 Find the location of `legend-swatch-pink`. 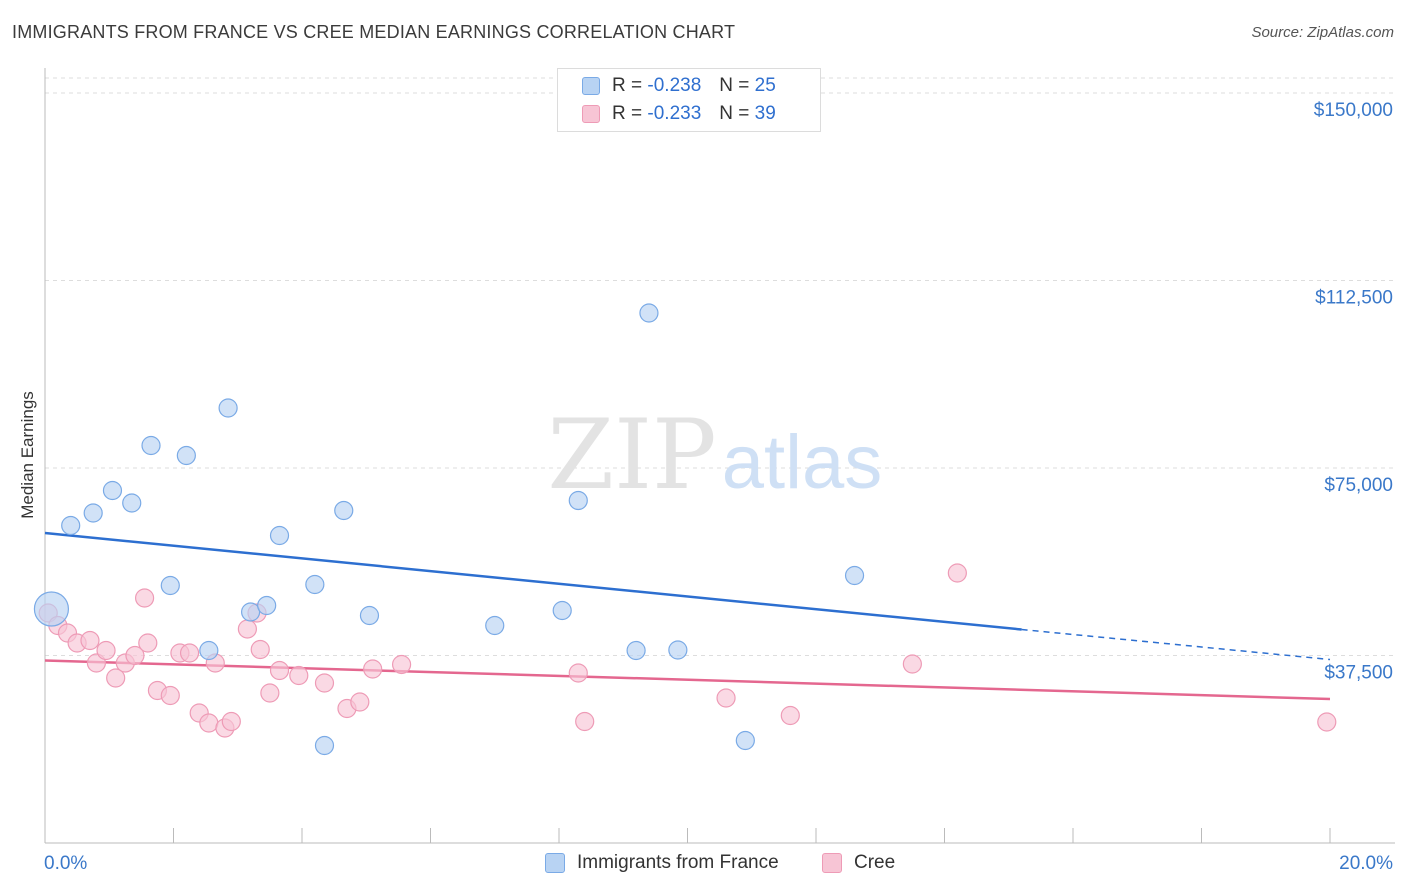

legend-swatch-pink is located at coordinates (591, 114).